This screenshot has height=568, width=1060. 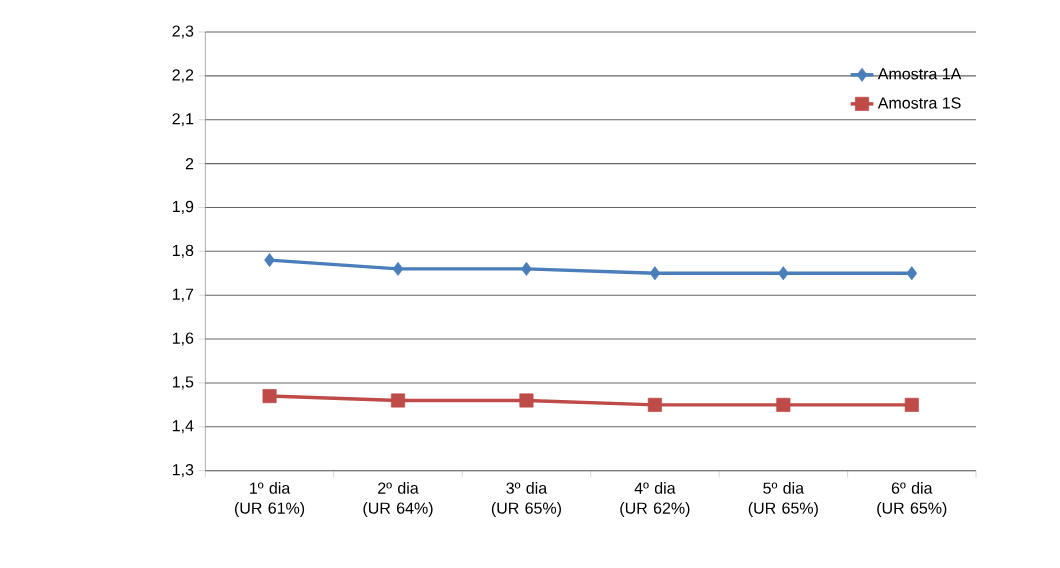 I want to click on x-tick-label: 5º dia (UR 65%), so click(x=783, y=499).